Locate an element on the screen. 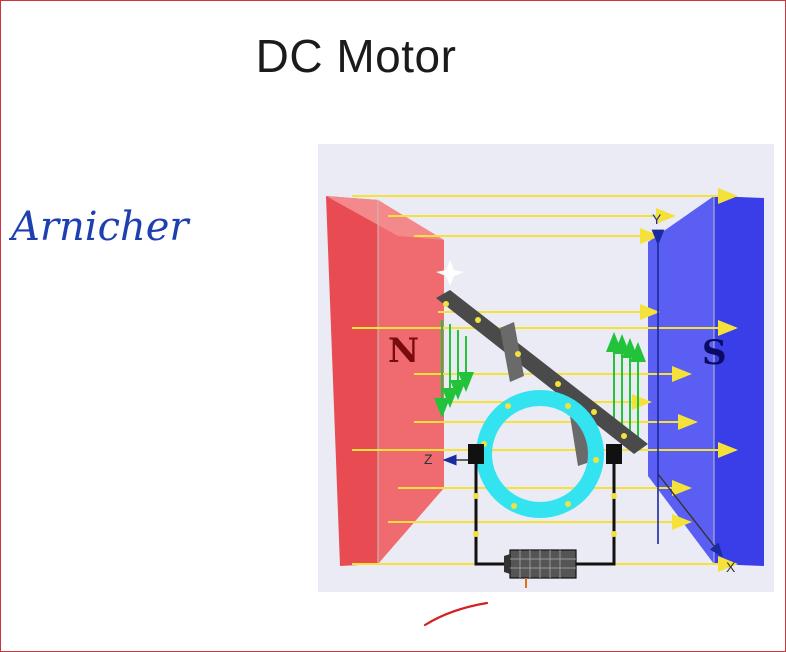  axis-z-label: Z is located at coordinates (428, 459).